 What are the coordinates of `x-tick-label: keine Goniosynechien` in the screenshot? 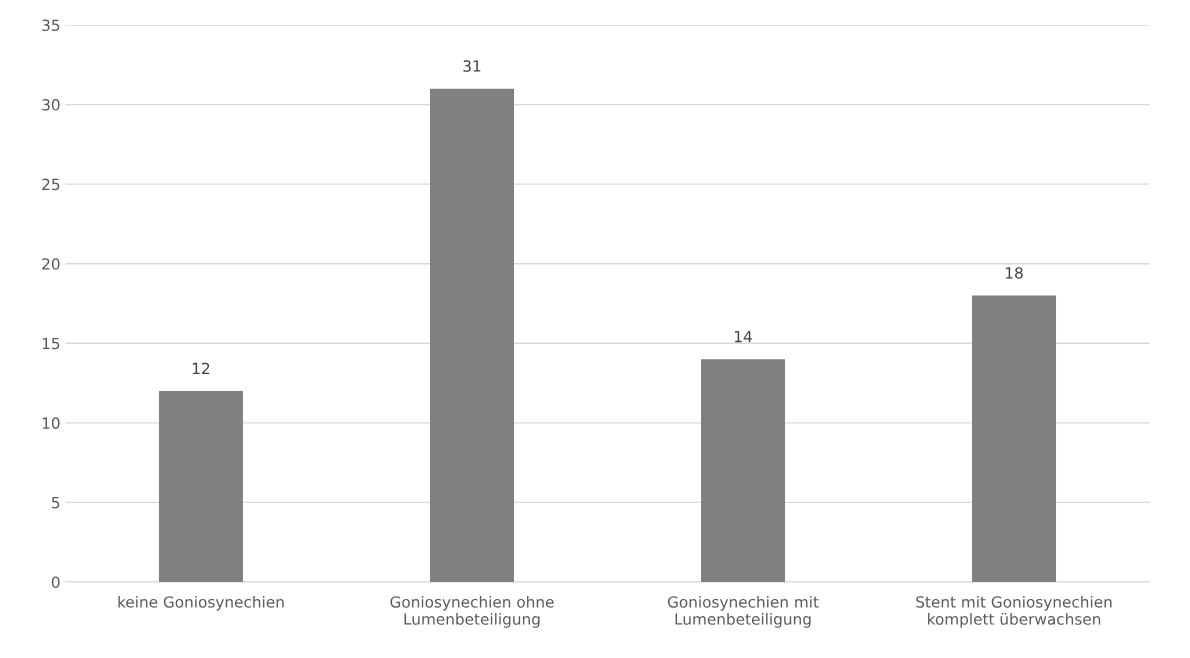 It's located at (201, 603).